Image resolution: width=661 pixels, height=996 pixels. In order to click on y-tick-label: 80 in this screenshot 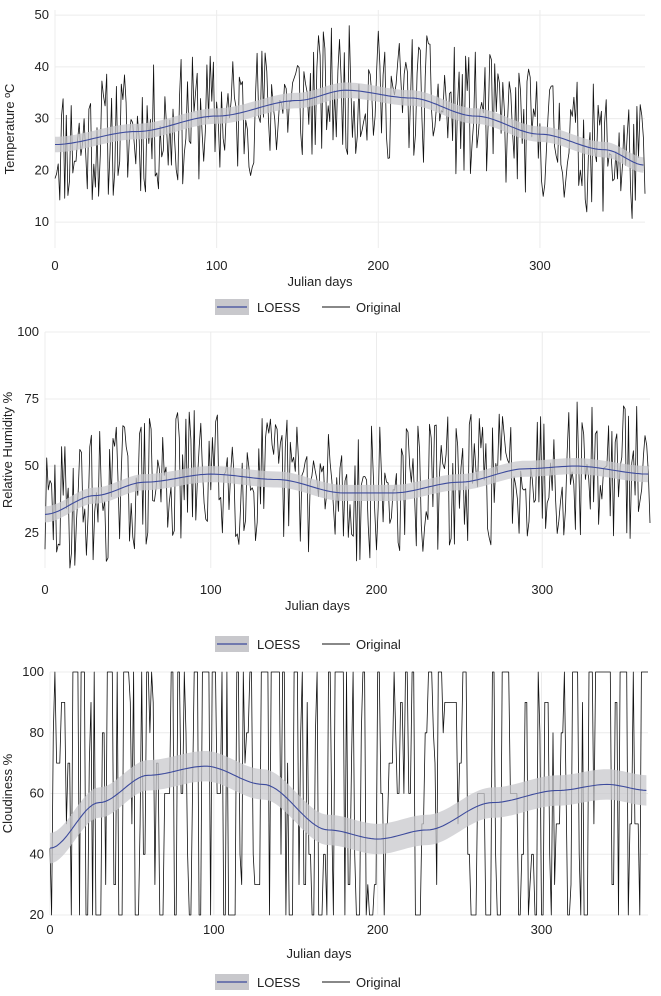, I will do `click(37, 732)`.